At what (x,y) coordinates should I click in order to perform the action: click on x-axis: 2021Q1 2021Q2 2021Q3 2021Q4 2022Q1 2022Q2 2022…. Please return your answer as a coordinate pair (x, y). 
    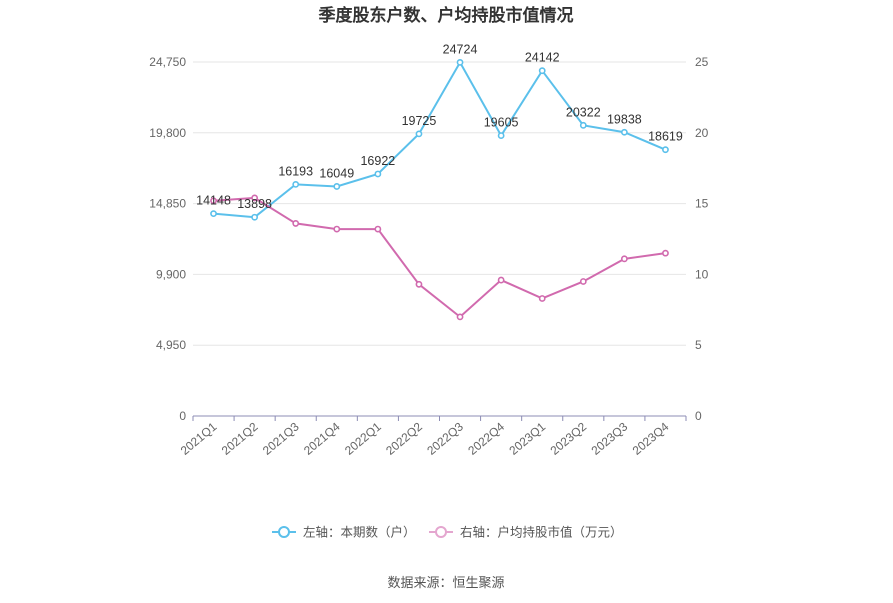
    Looking at the image, I should click on (432, 436).